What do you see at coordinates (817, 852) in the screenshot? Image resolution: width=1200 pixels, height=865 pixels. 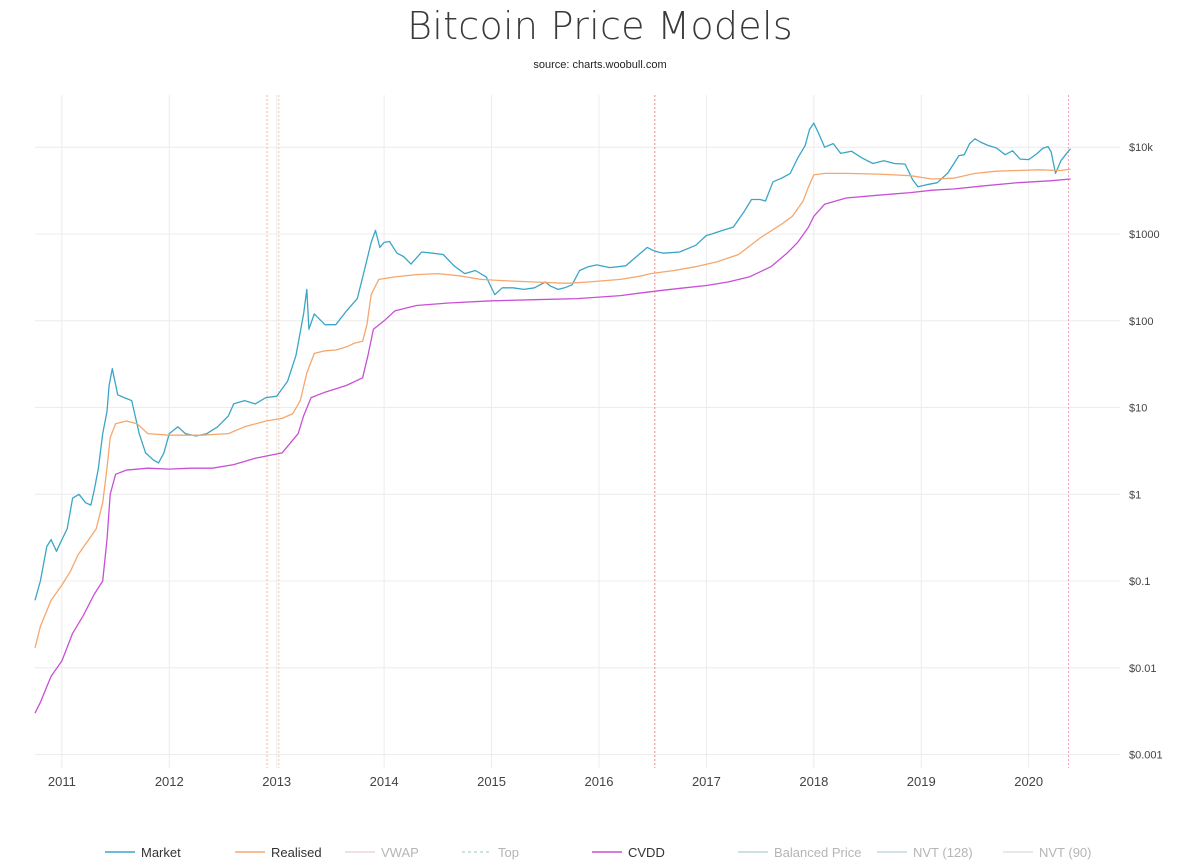 I see `legend-label: Balanced Price` at bounding box center [817, 852].